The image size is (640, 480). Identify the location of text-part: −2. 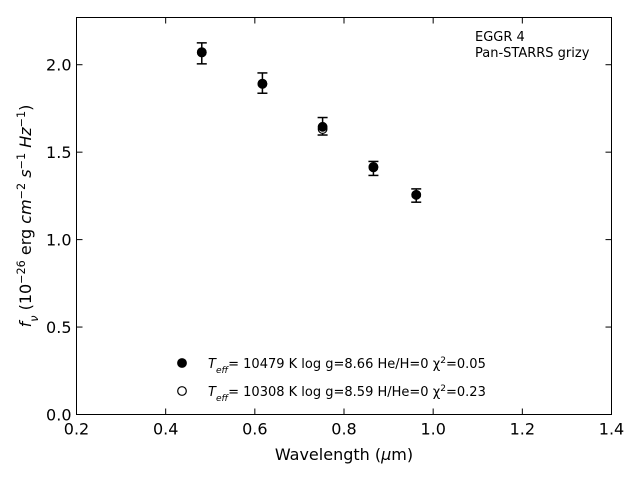
(21, 191).